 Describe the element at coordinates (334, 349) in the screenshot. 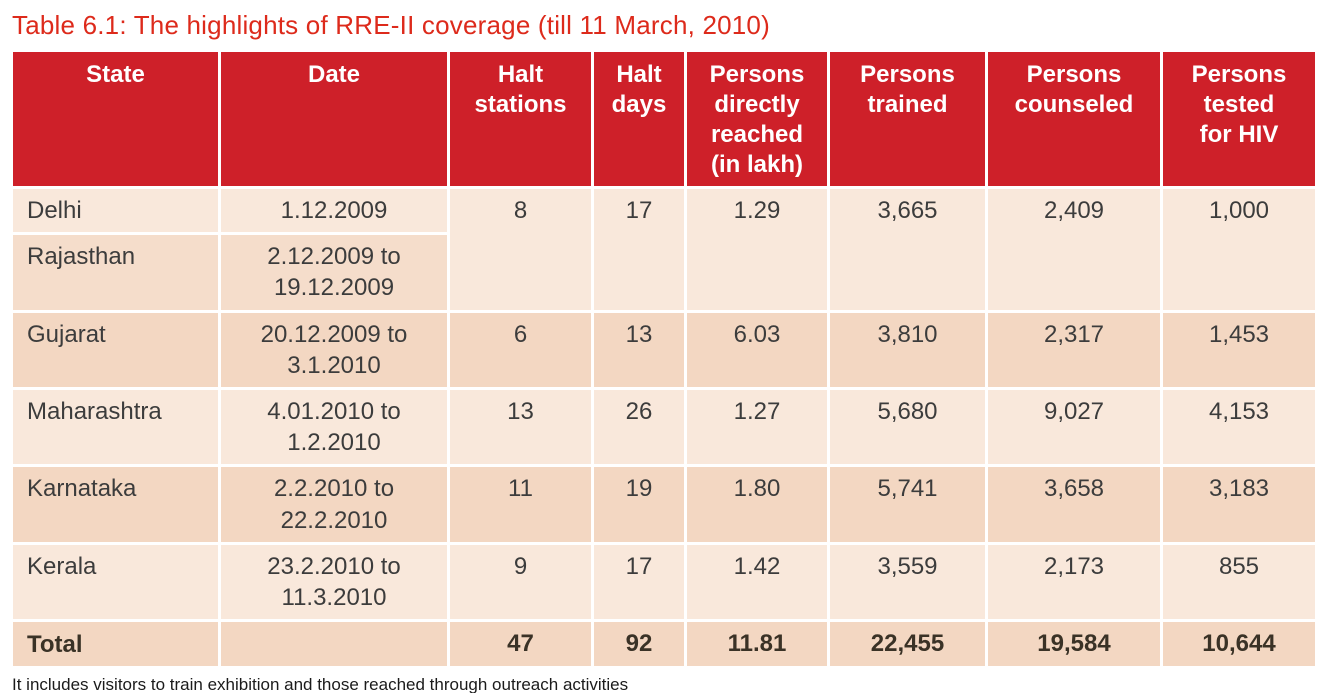

I see `cell-date: 20.12.2009 to 3.1.2010` at that location.